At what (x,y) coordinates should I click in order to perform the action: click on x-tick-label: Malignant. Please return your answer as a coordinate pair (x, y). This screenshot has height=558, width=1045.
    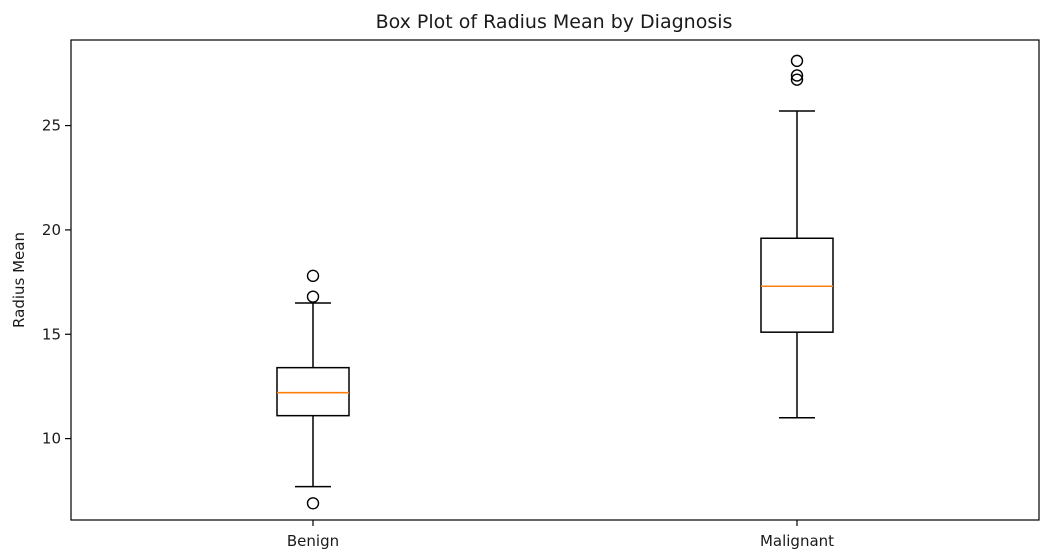
    Looking at the image, I should click on (797, 541).